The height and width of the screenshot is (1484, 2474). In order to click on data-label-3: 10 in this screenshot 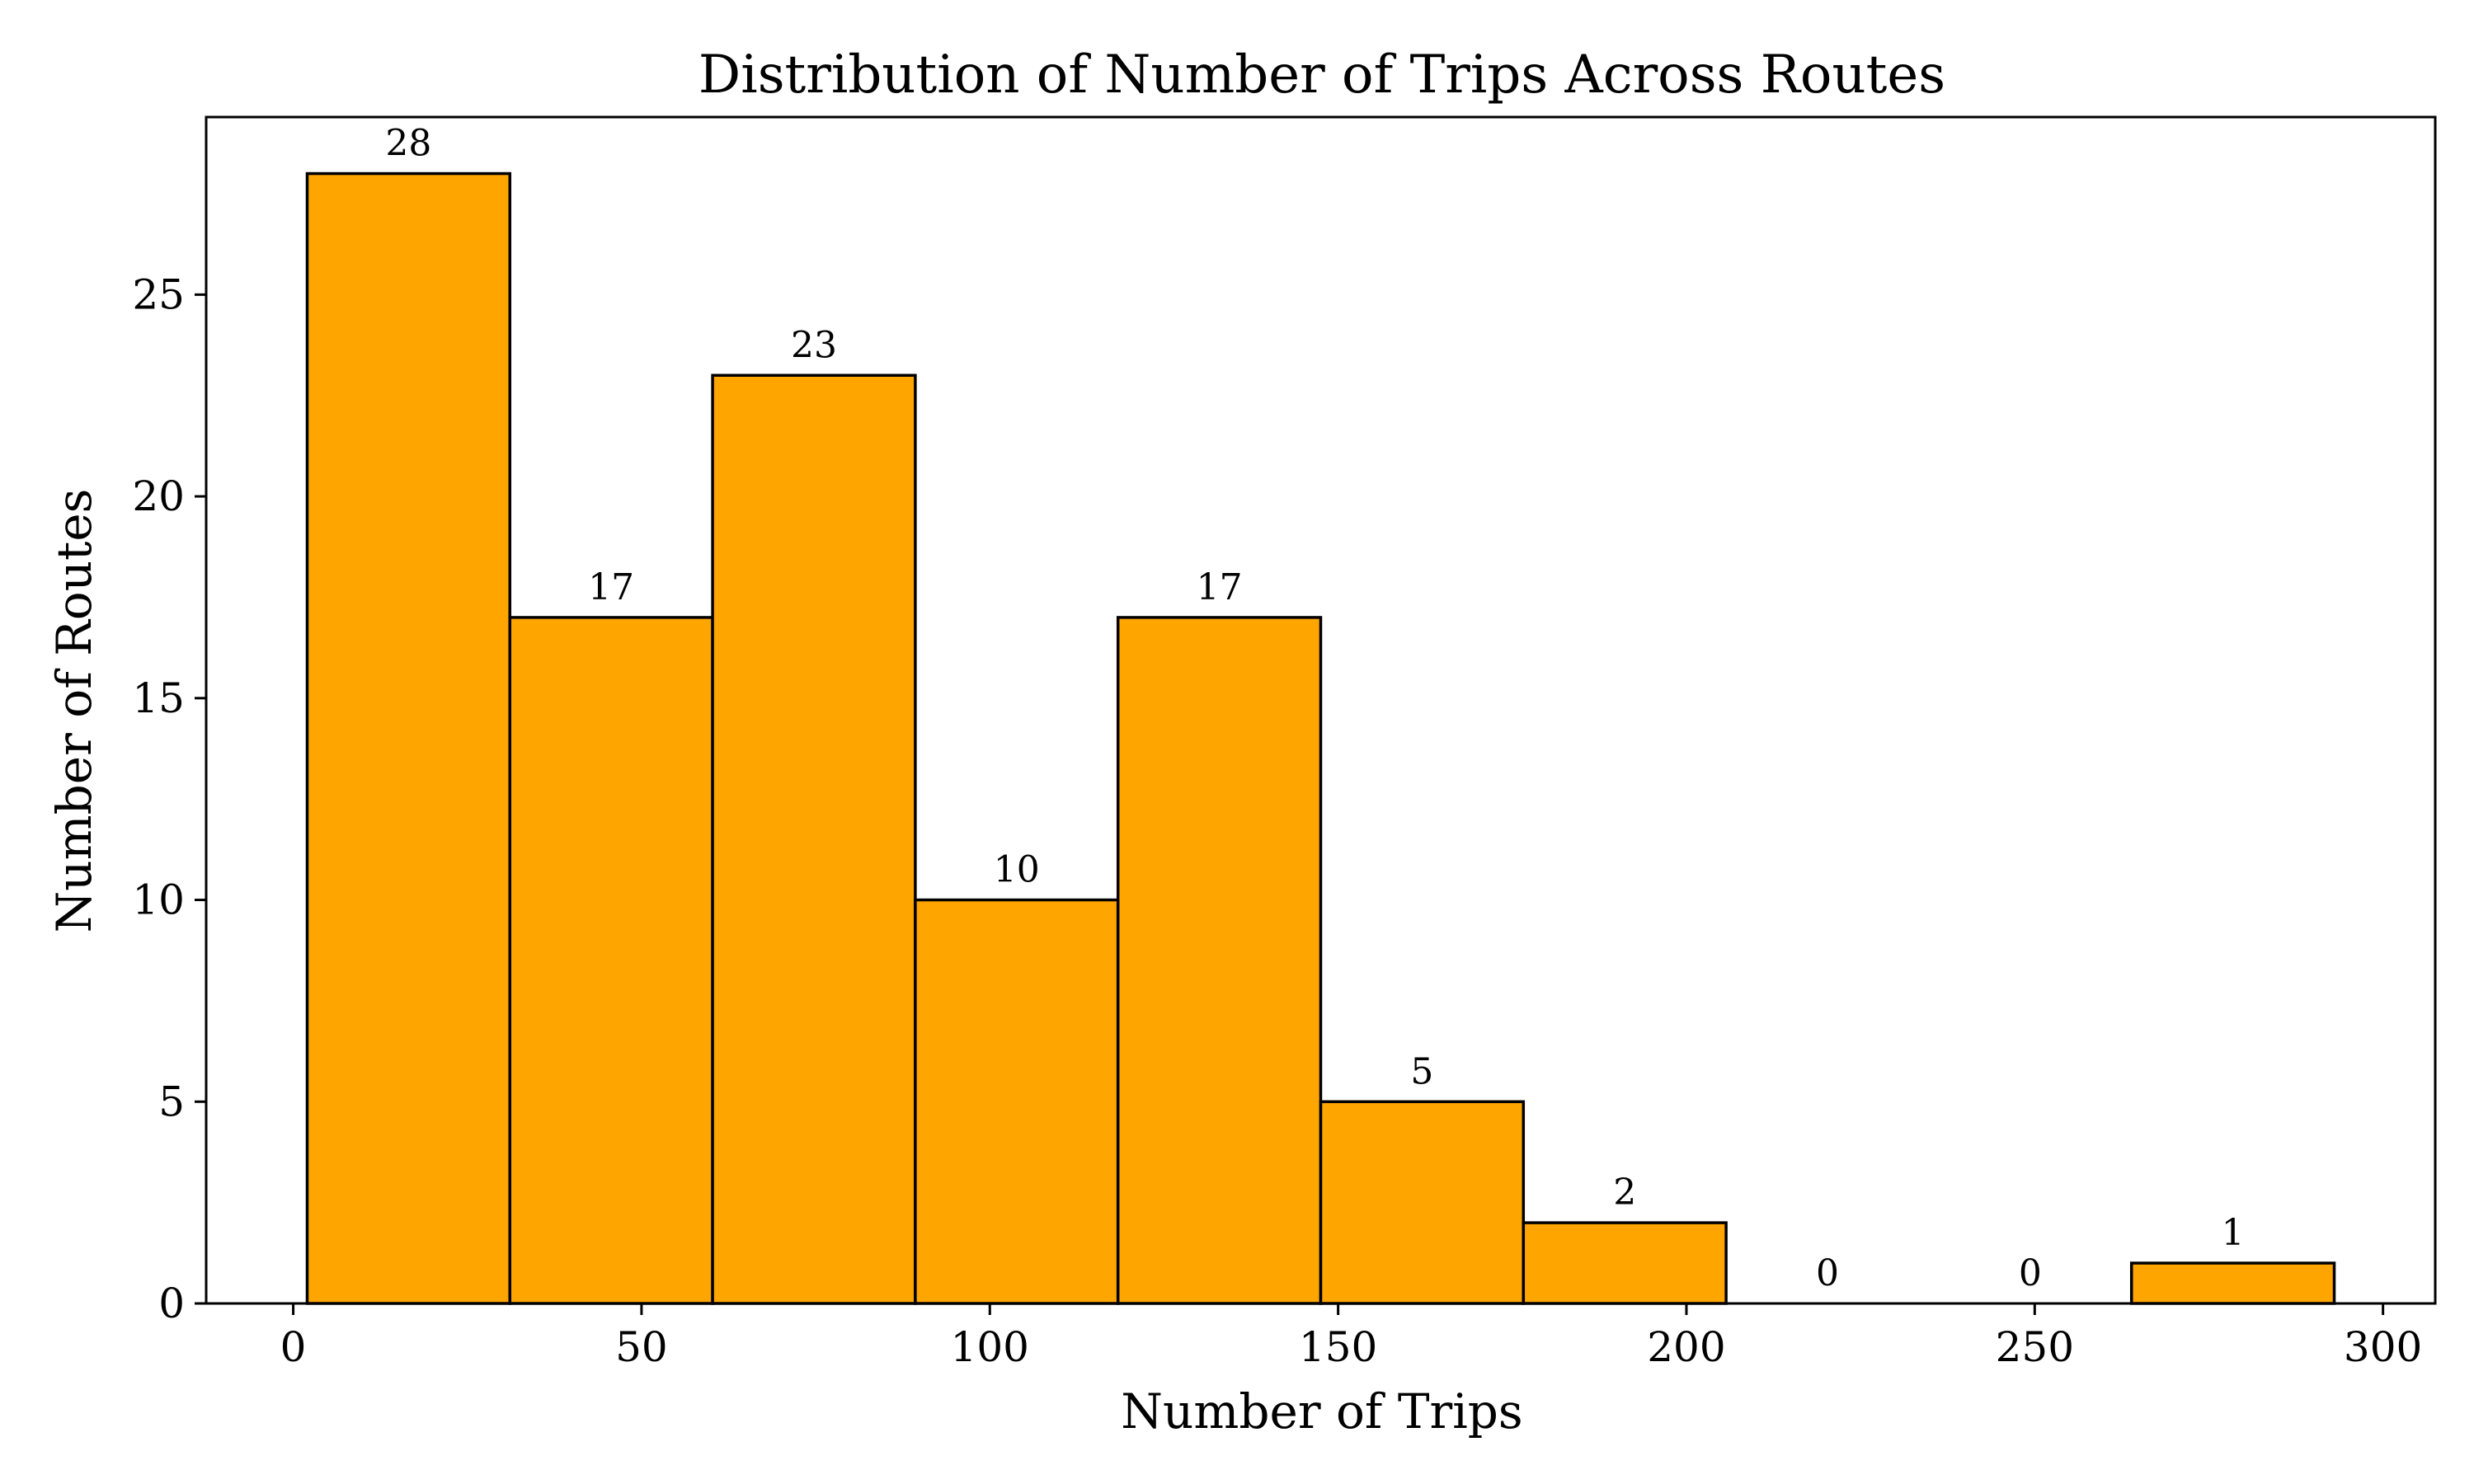, I will do `click(1017, 870)`.